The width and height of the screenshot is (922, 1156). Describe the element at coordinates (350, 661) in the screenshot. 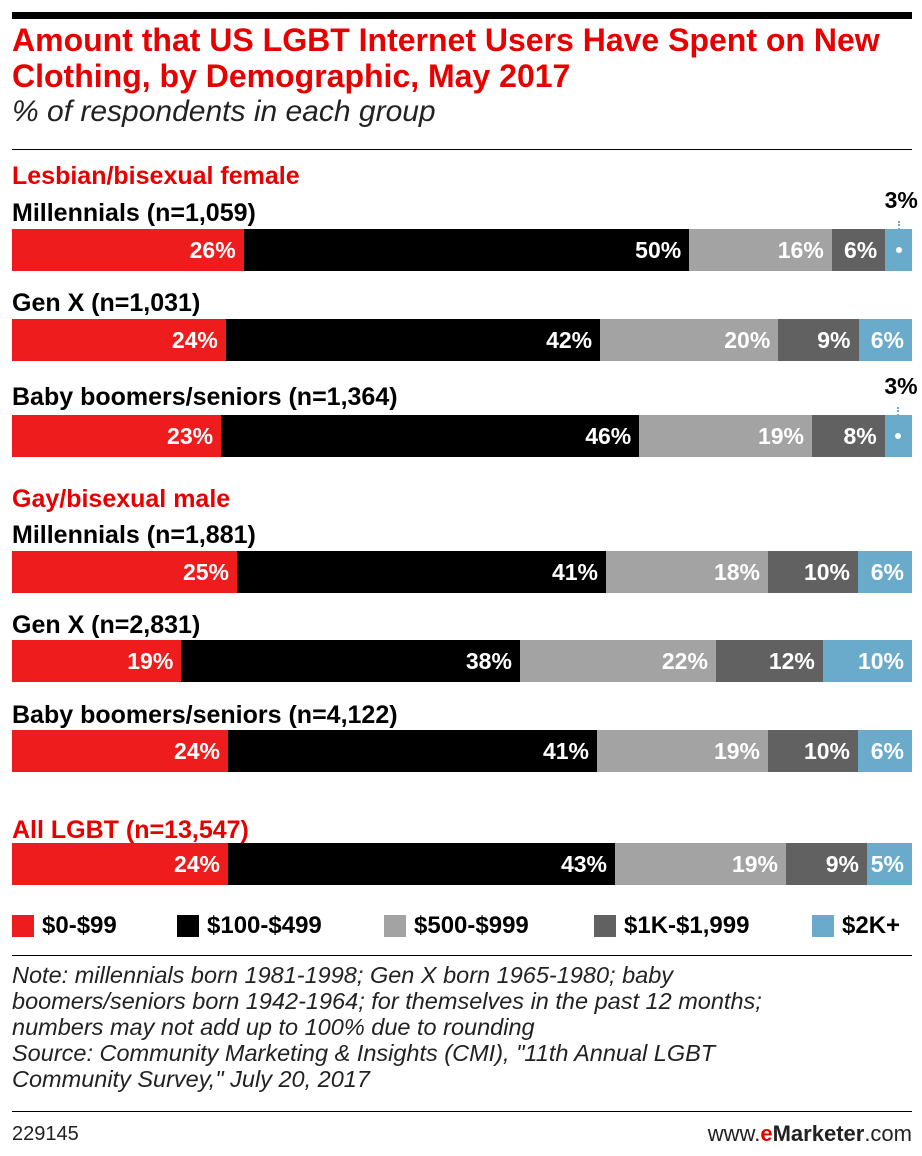

I see `bar-segment: 38%` at that location.